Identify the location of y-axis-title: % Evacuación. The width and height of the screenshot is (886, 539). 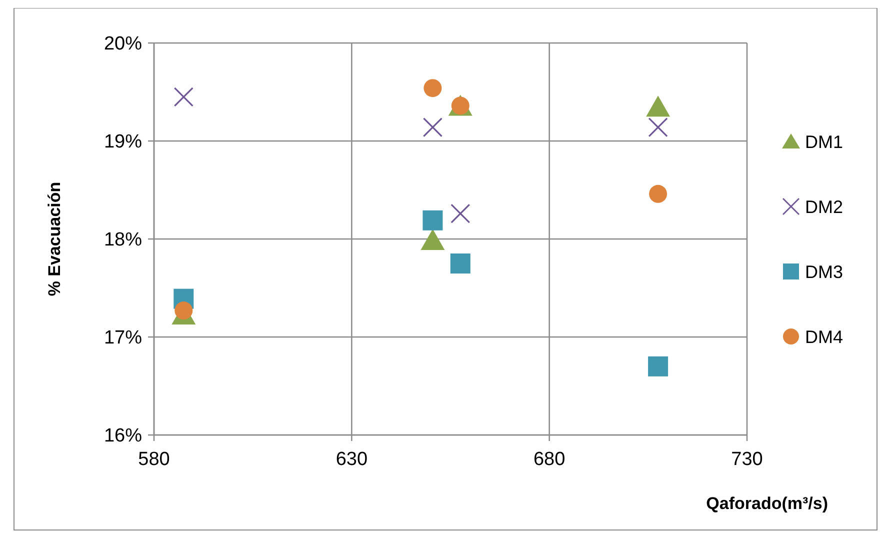
(54, 239).